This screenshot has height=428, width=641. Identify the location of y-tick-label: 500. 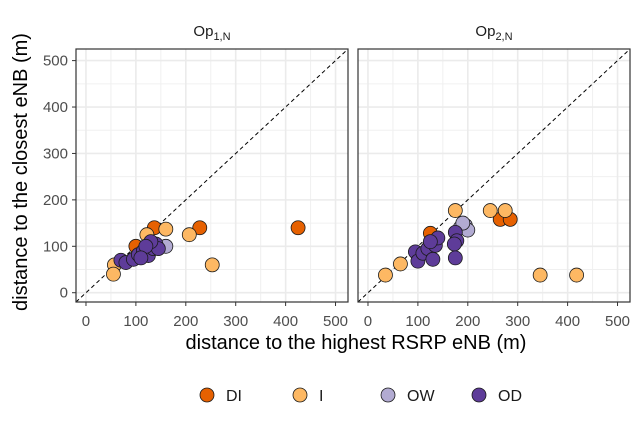
(55, 61).